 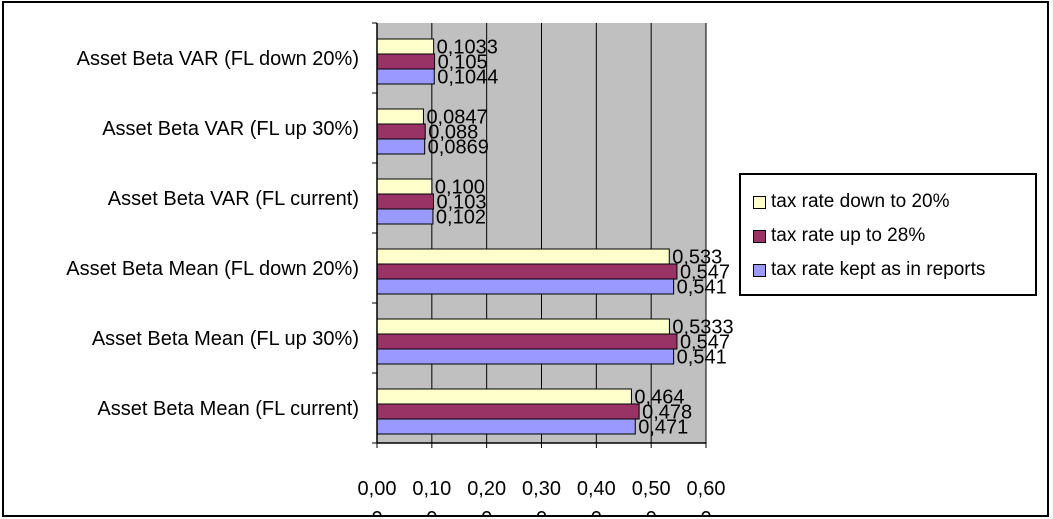 What do you see at coordinates (461, 218) in the screenshot?
I see `data-label-2-2: 0,102` at bounding box center [461, 218].